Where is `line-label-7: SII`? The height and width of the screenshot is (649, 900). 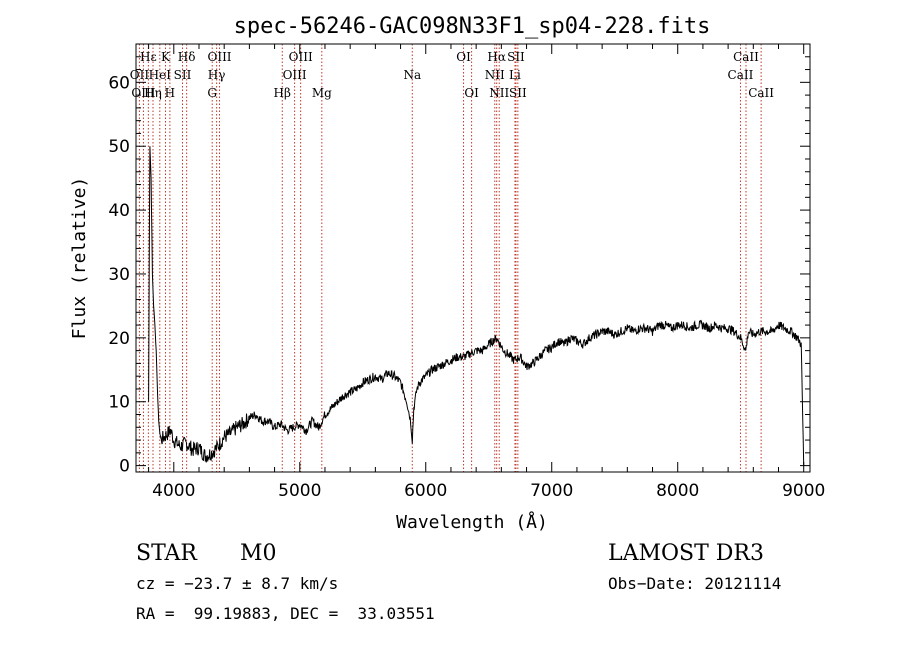 line-label-7: SII is located at coordinates (183, 75).